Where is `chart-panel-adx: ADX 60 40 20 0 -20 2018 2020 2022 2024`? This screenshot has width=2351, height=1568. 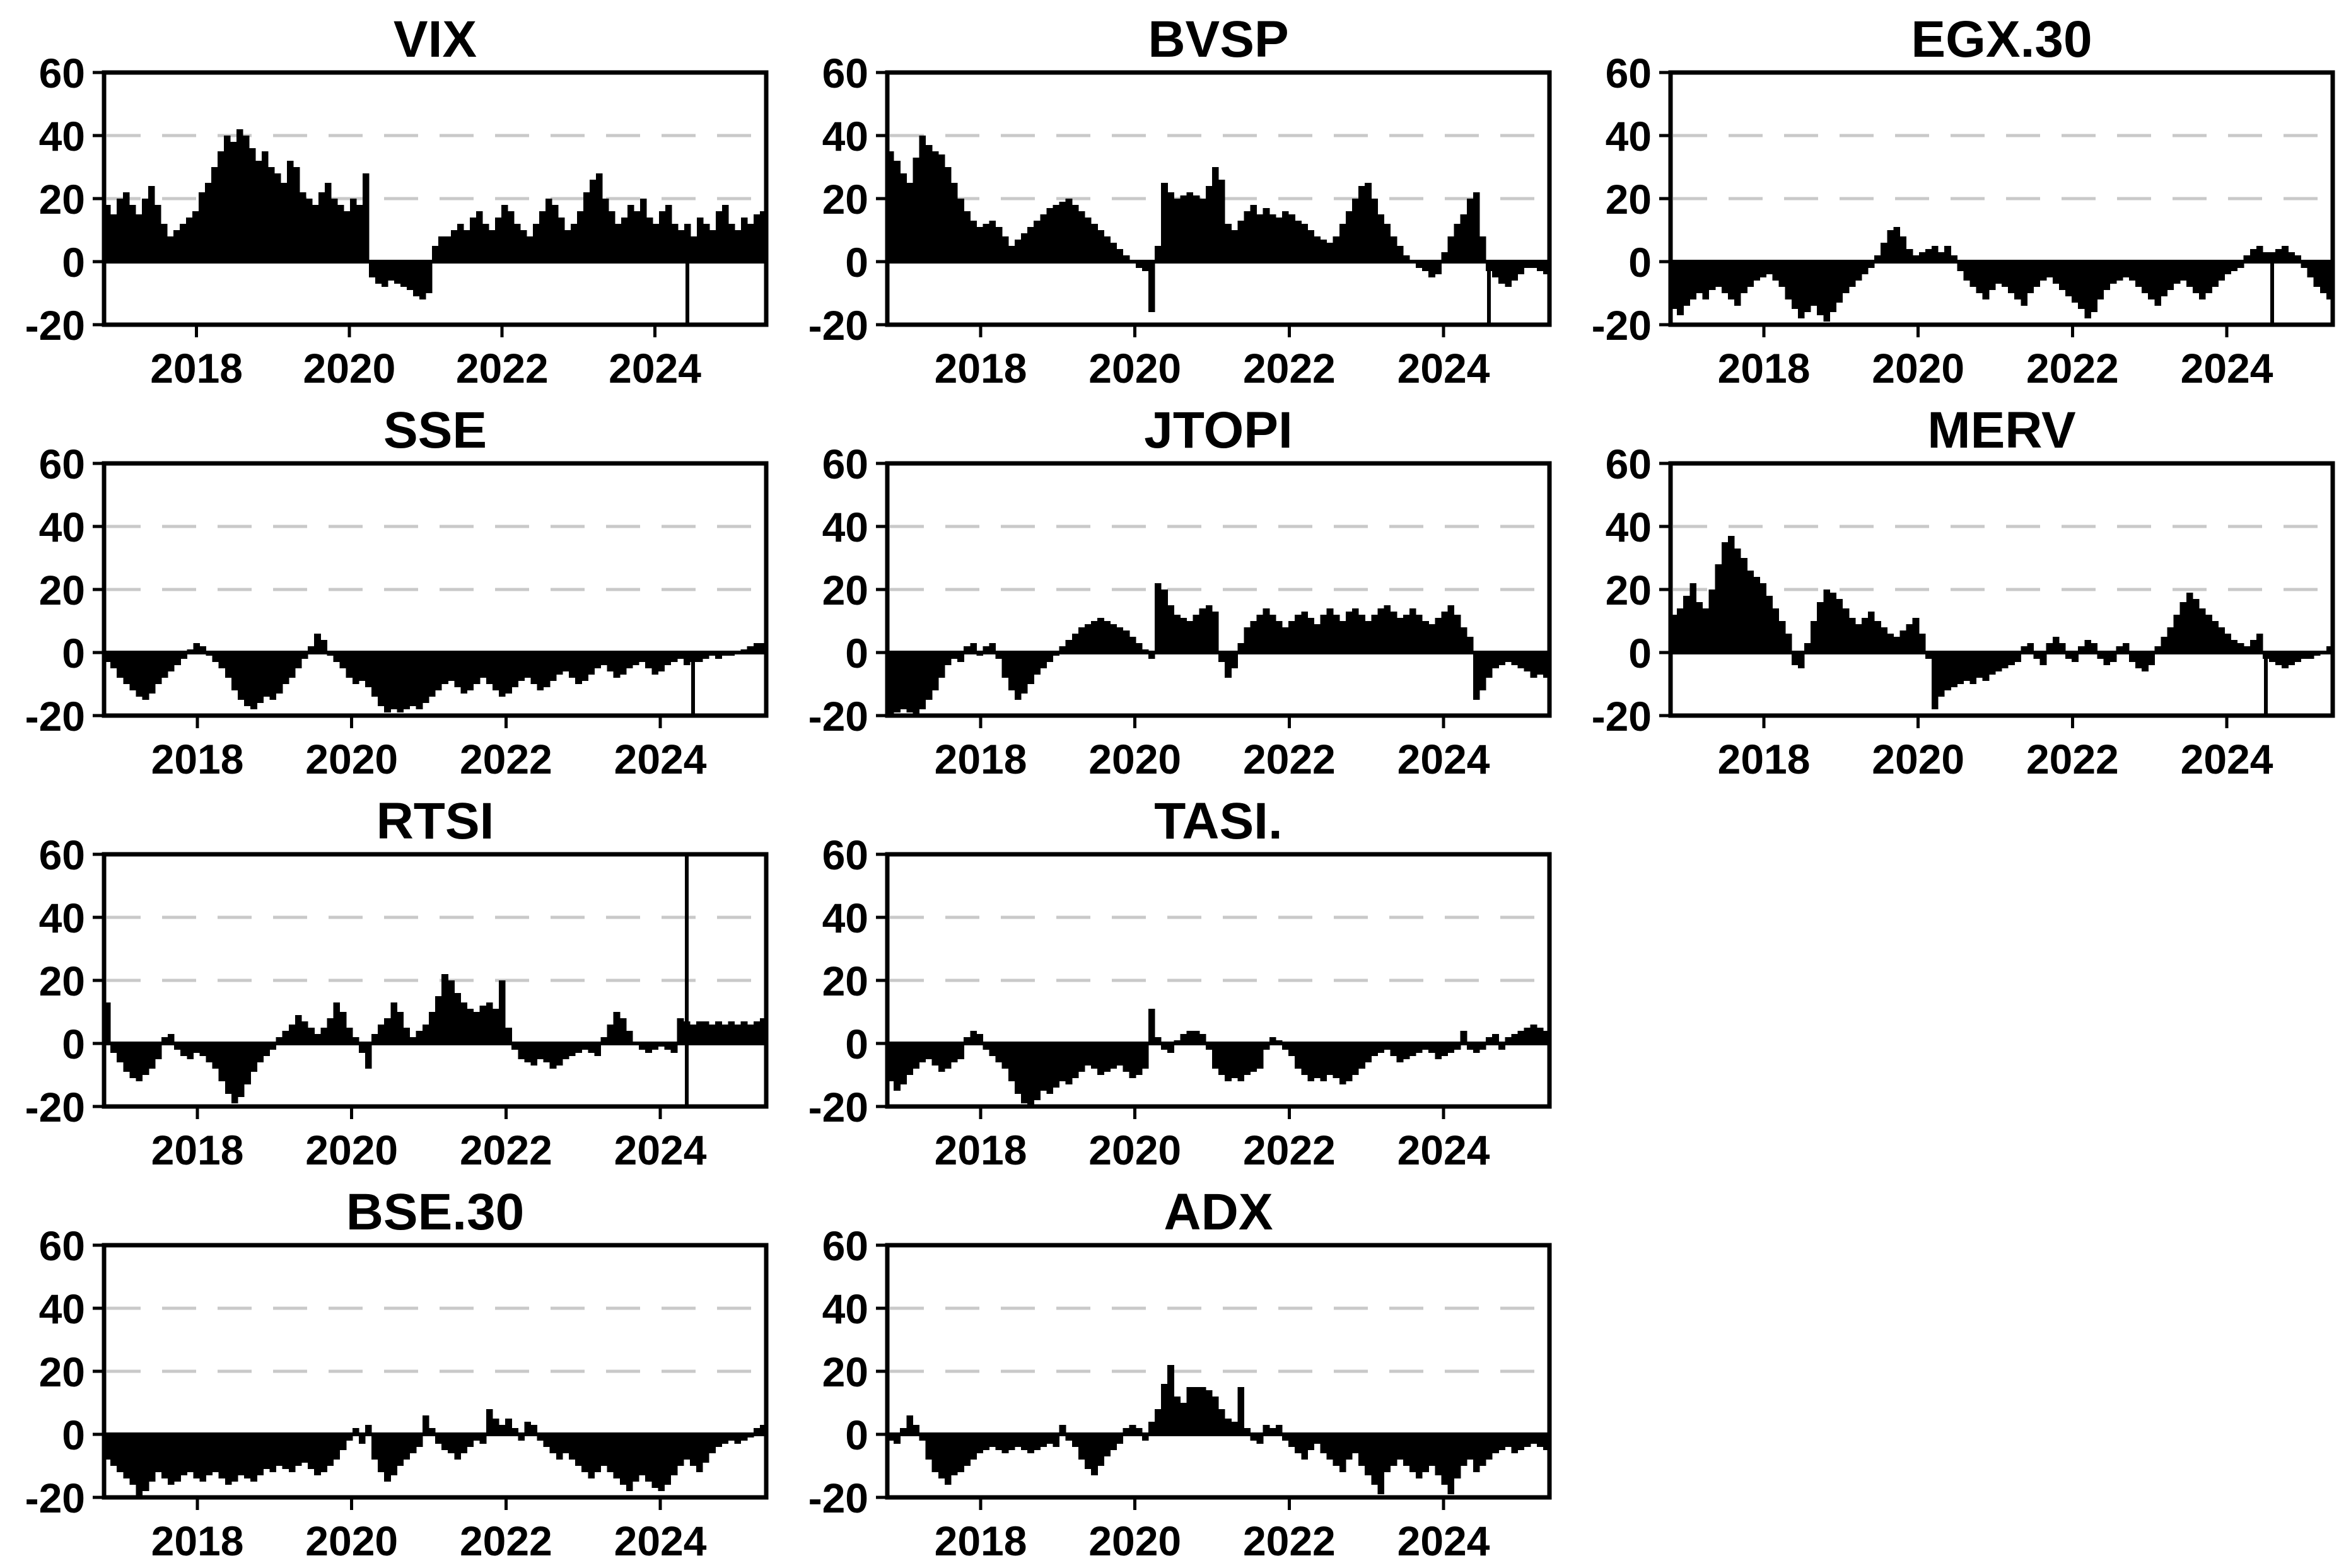
chart-panel-adx: ADX 60 40 20 0 -20 2018 2020 2022 2024 is located at coordinates (1174, 1370).